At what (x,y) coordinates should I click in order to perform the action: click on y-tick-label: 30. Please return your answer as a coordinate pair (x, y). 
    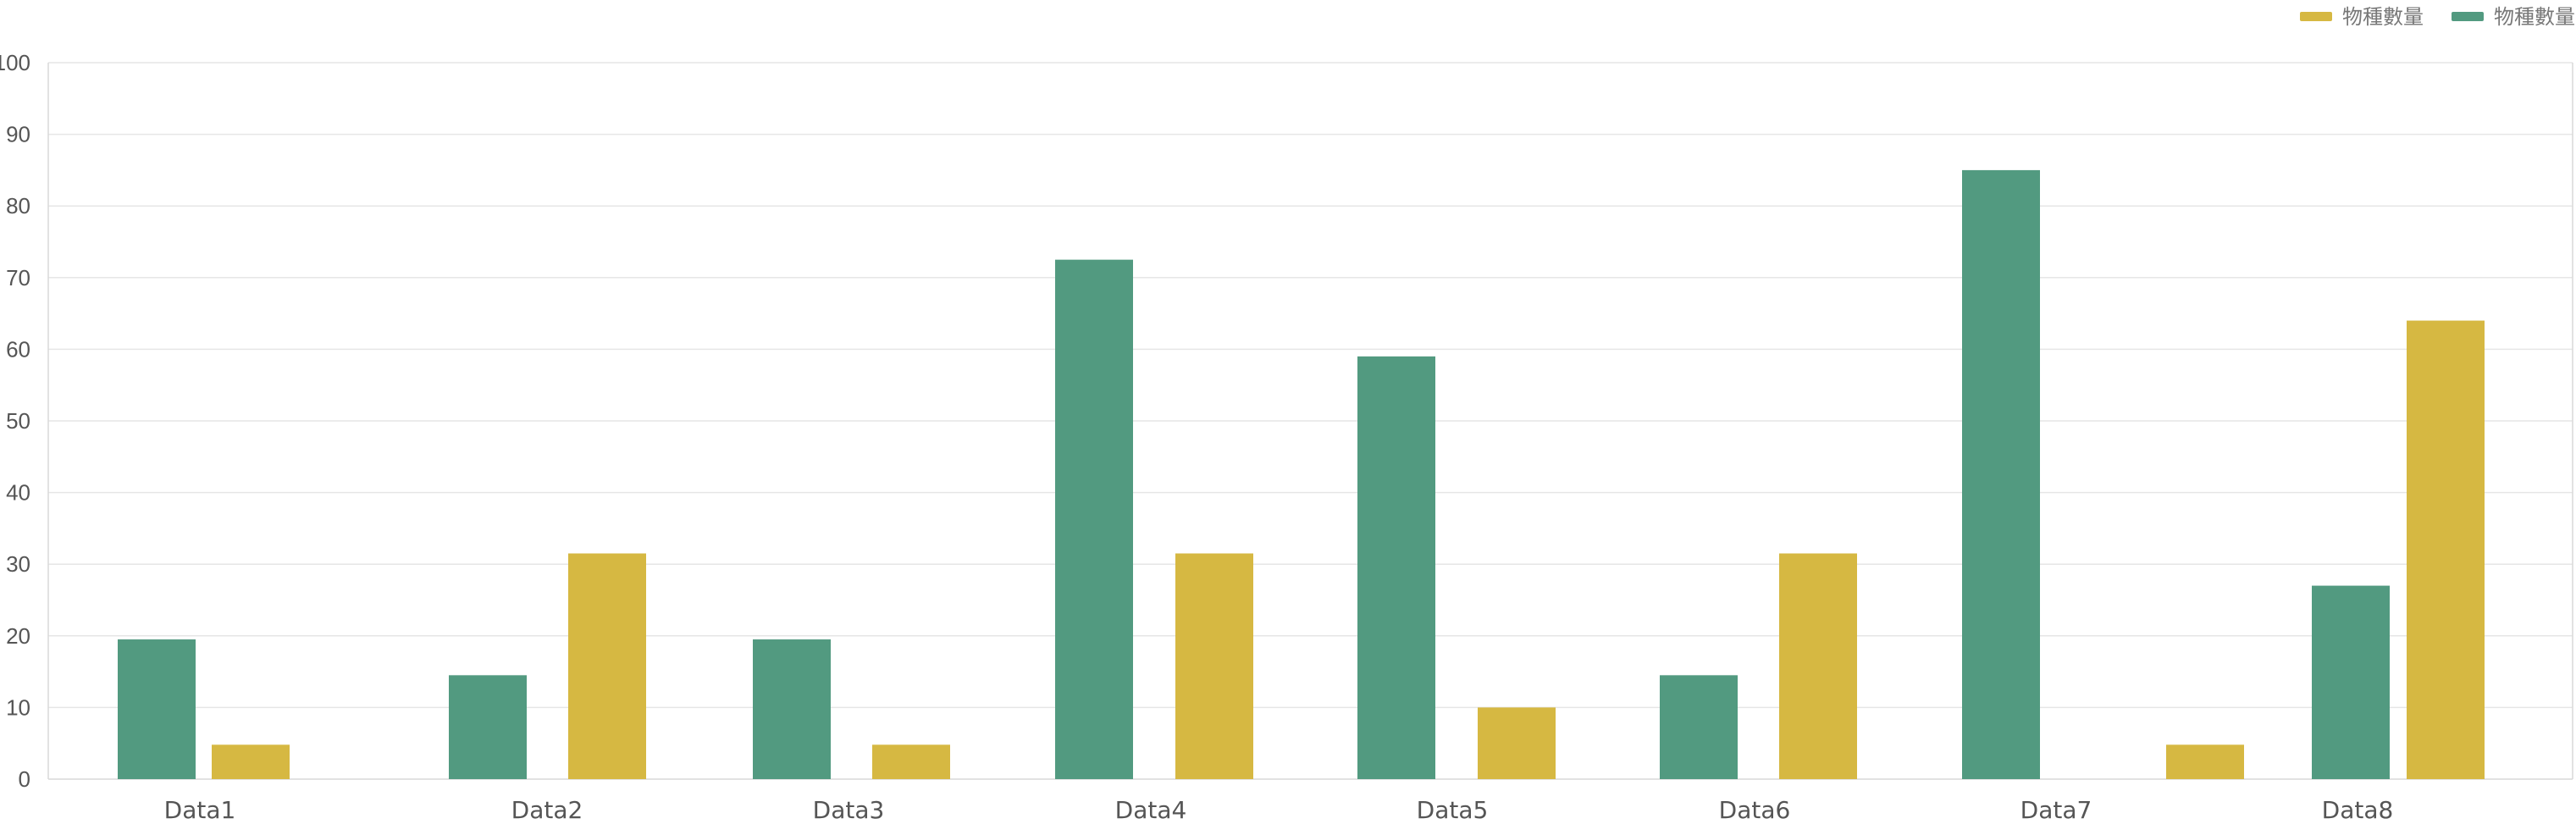
    Looking at the image, I should click on (18, 564).